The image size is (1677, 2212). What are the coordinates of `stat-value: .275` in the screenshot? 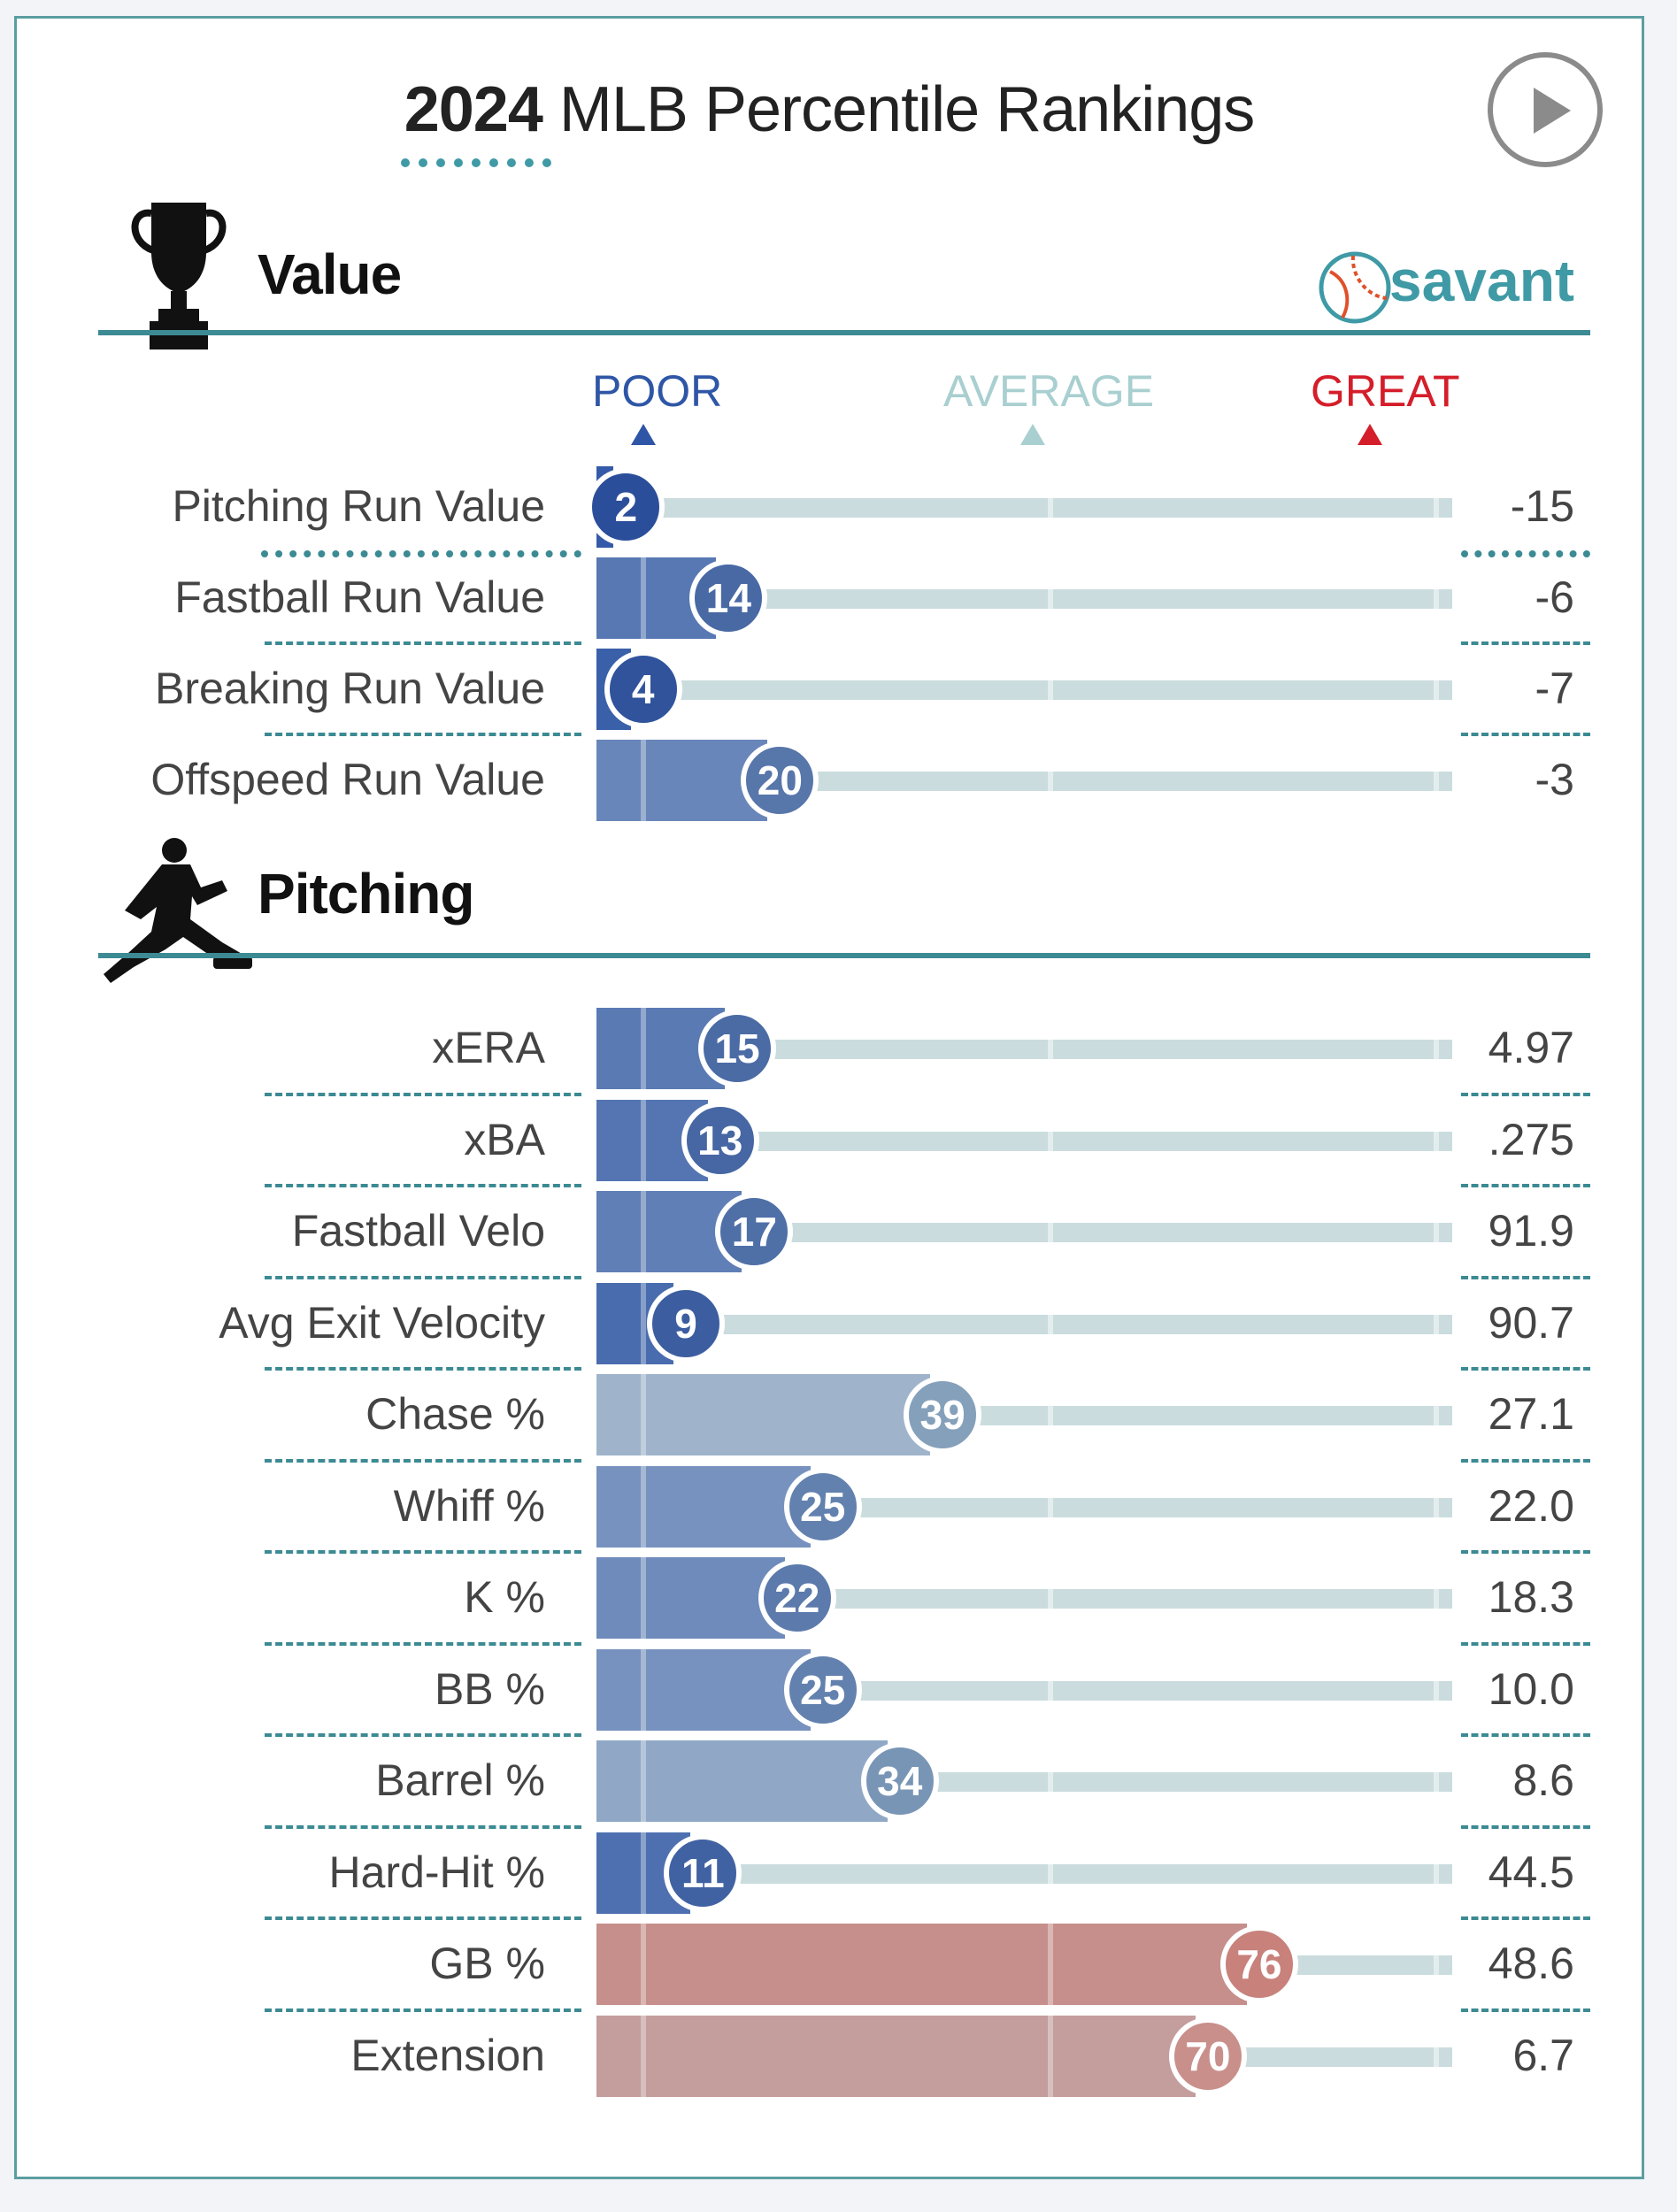 It's located at (1531, 1139).